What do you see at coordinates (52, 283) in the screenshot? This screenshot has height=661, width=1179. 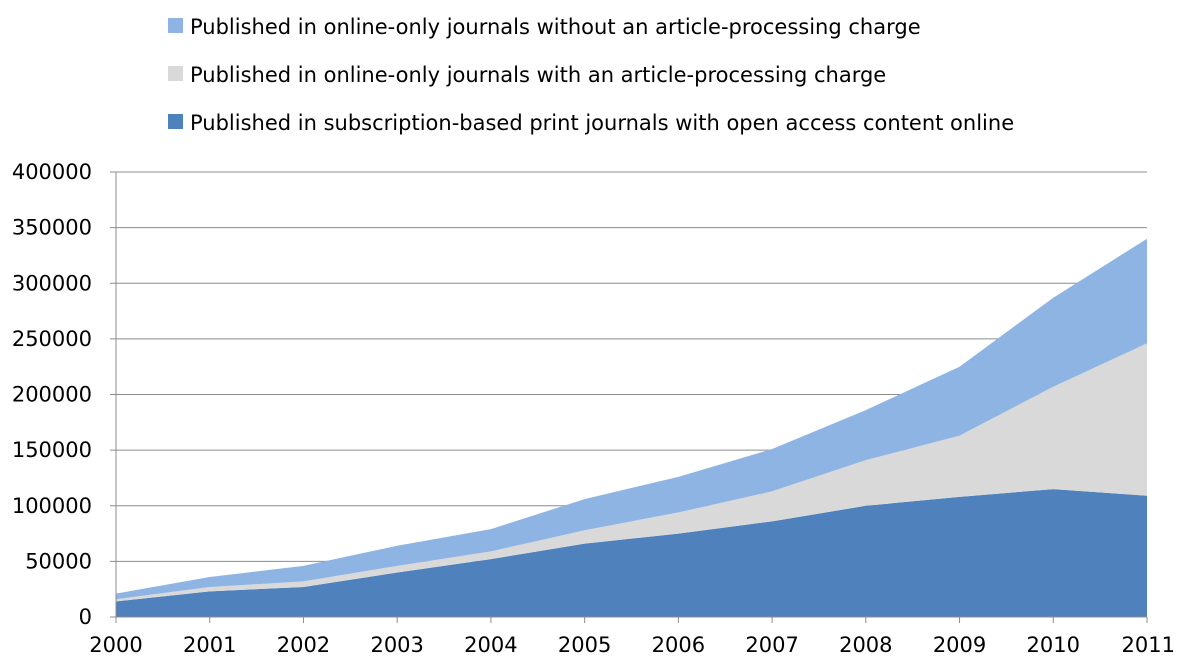 I see `y-tick-label: 300000` at bounding box center [52, 283].